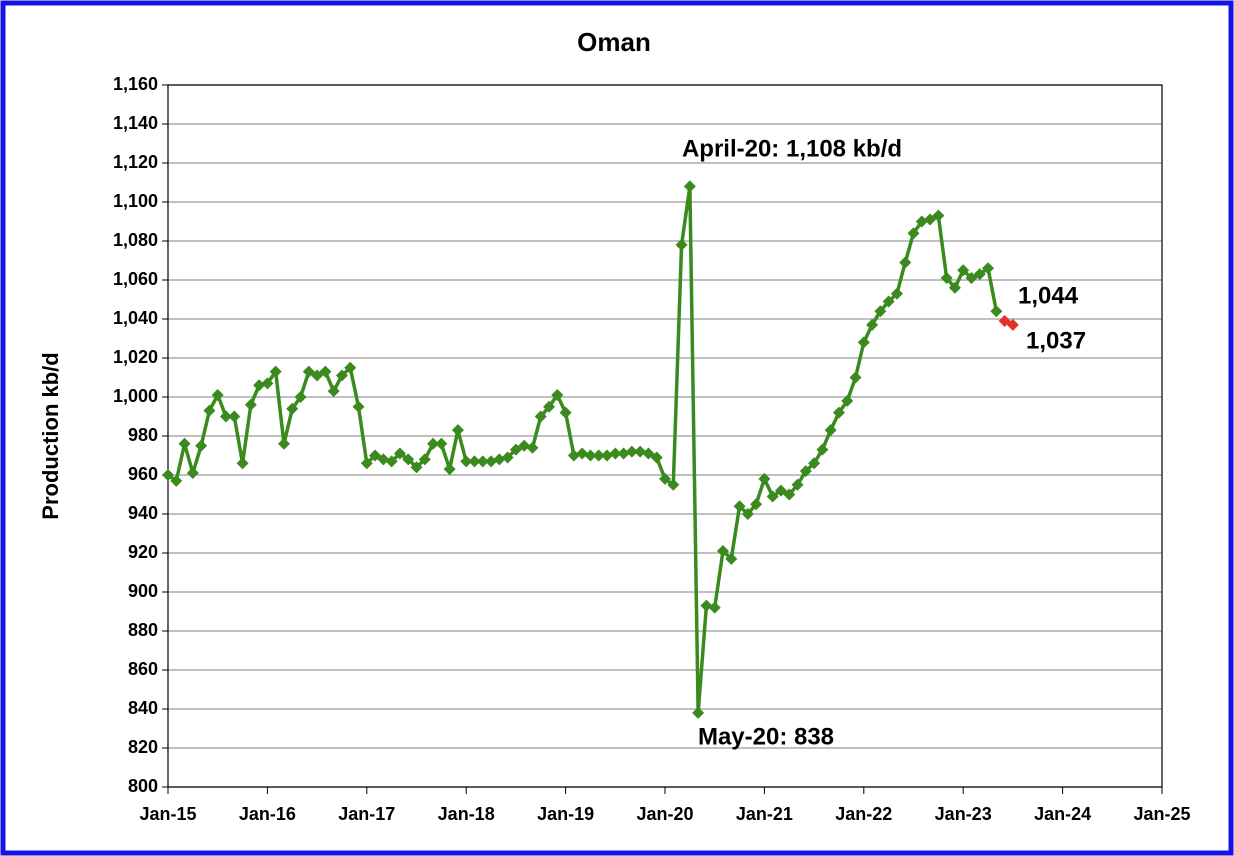 The width and height of the screenshot is (1234, 856). I want to click on x-tick-label: Jan-25, so click(1161, 814).